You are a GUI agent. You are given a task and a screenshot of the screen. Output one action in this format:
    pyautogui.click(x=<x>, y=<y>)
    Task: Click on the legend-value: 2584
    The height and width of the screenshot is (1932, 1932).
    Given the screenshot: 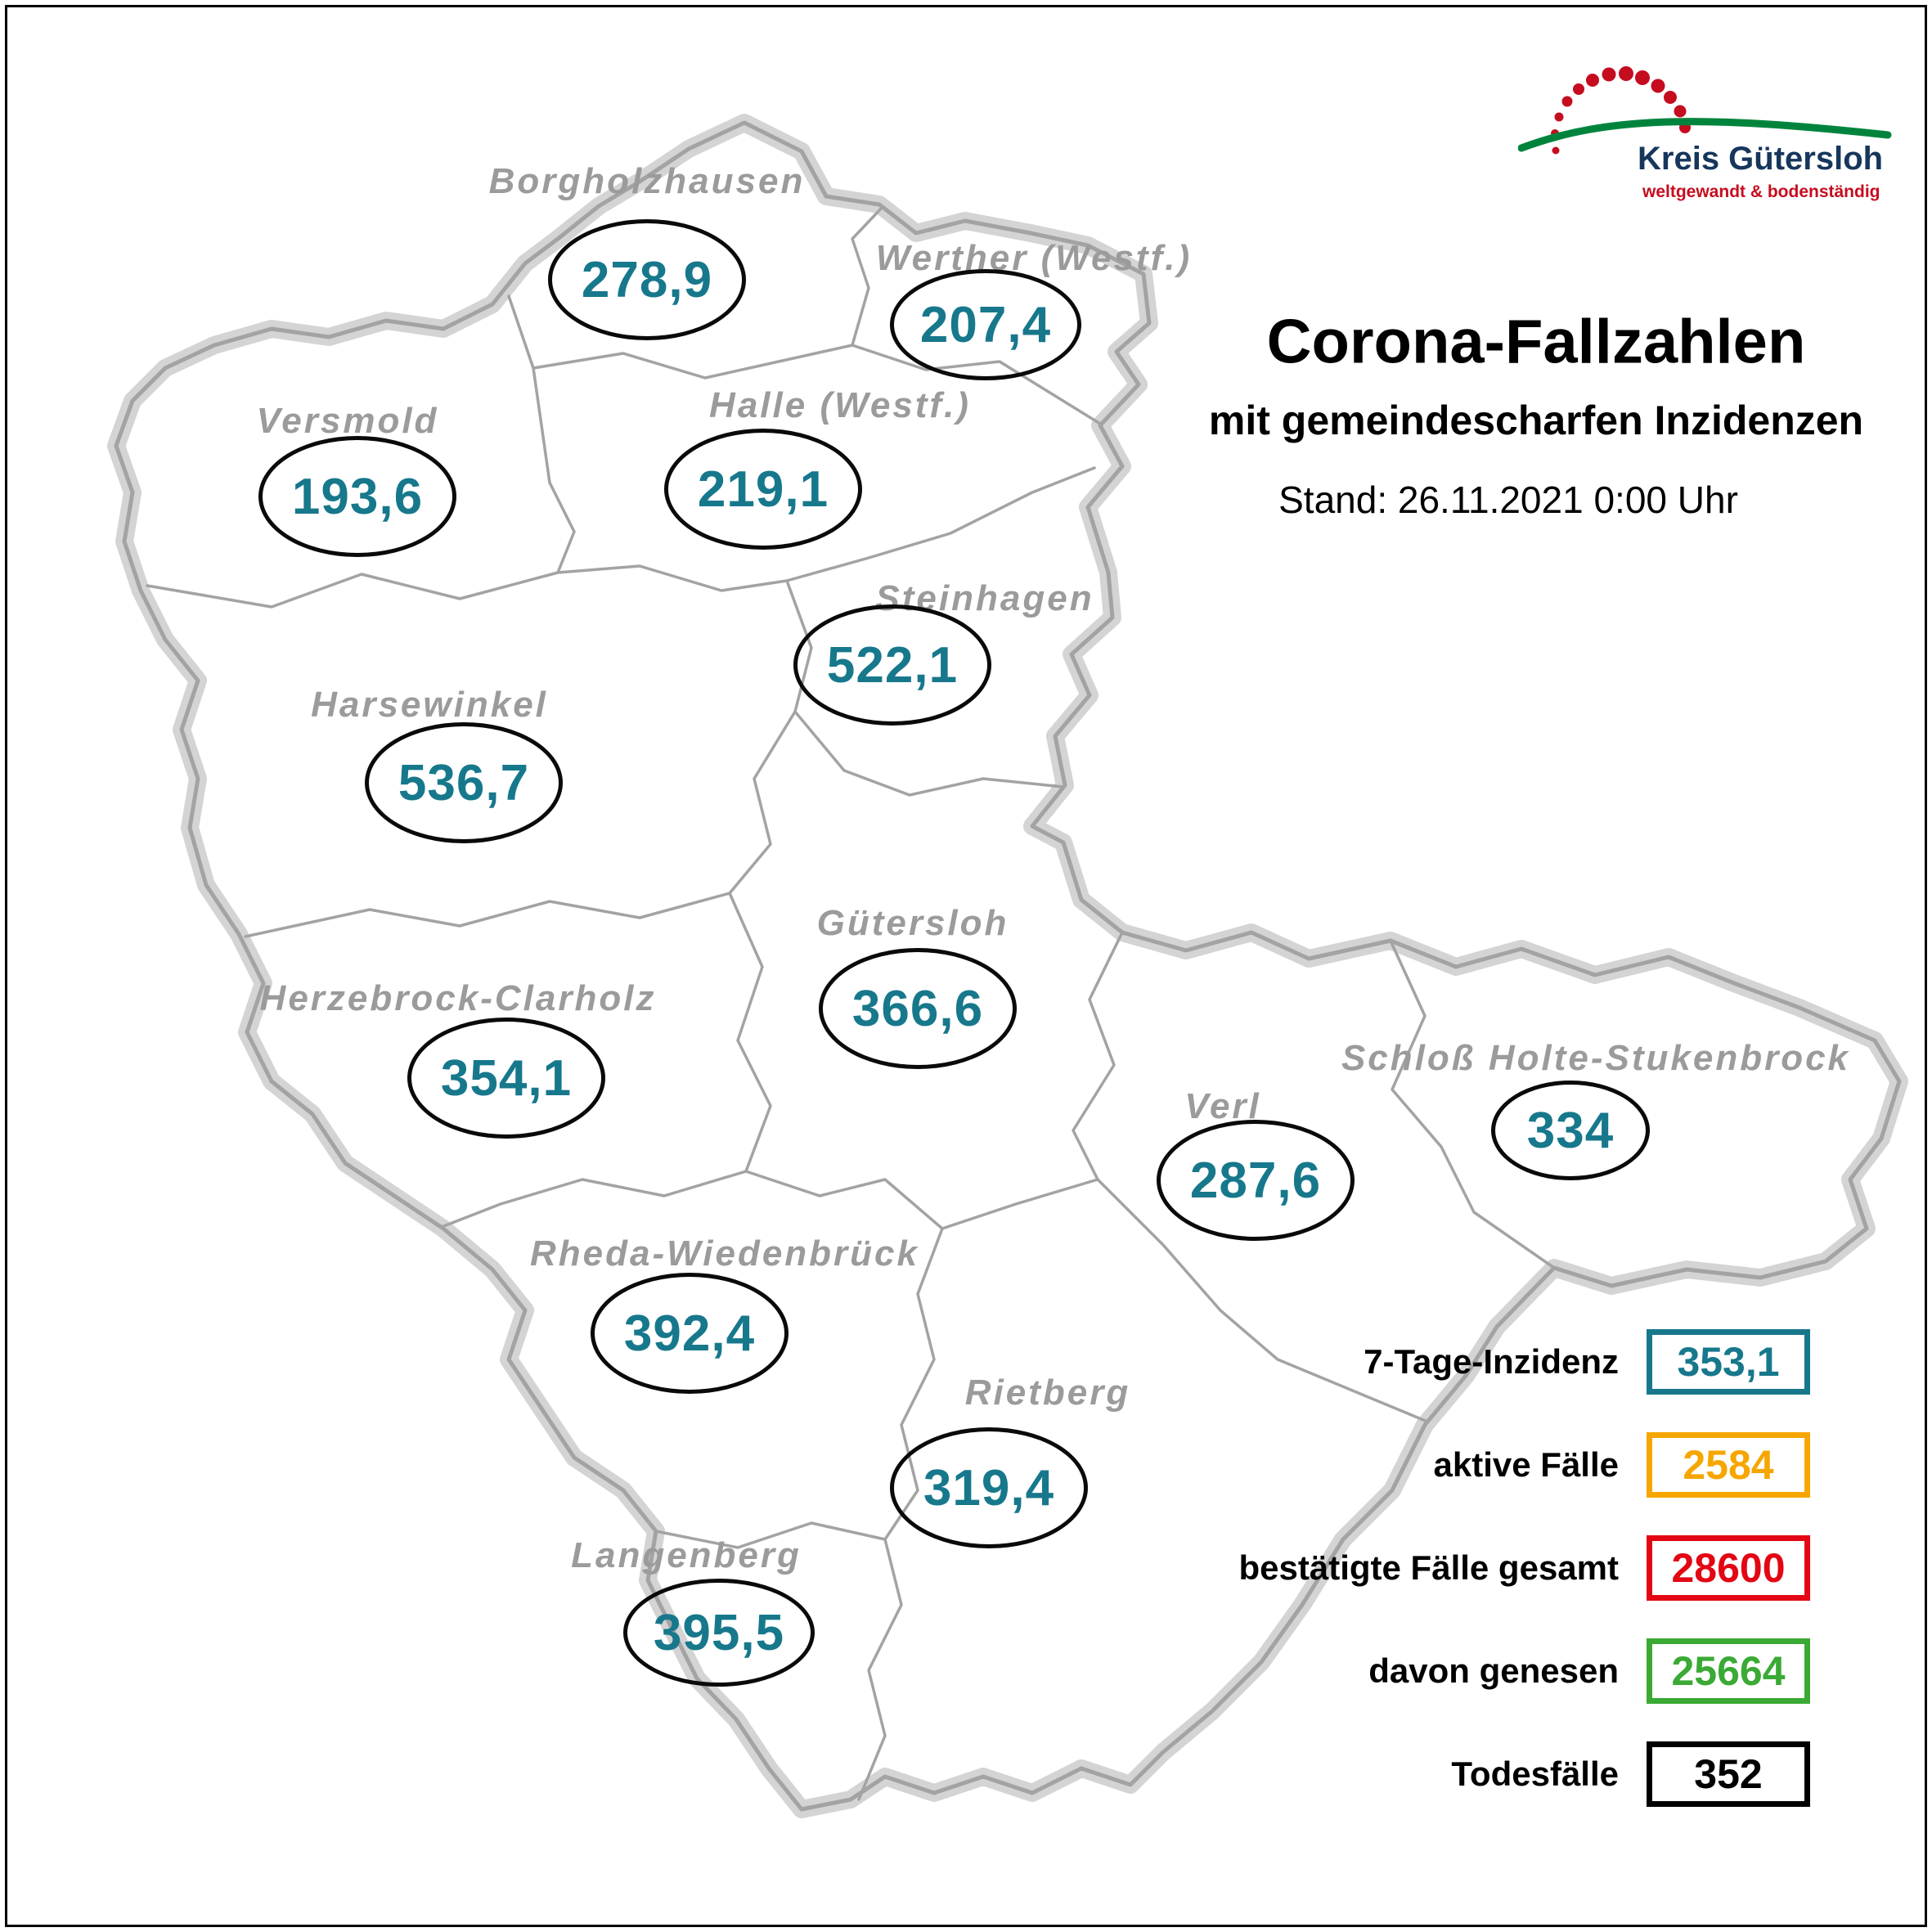 What is the action you would take?
    pyautogui.click(x=1729, y=1465)
    